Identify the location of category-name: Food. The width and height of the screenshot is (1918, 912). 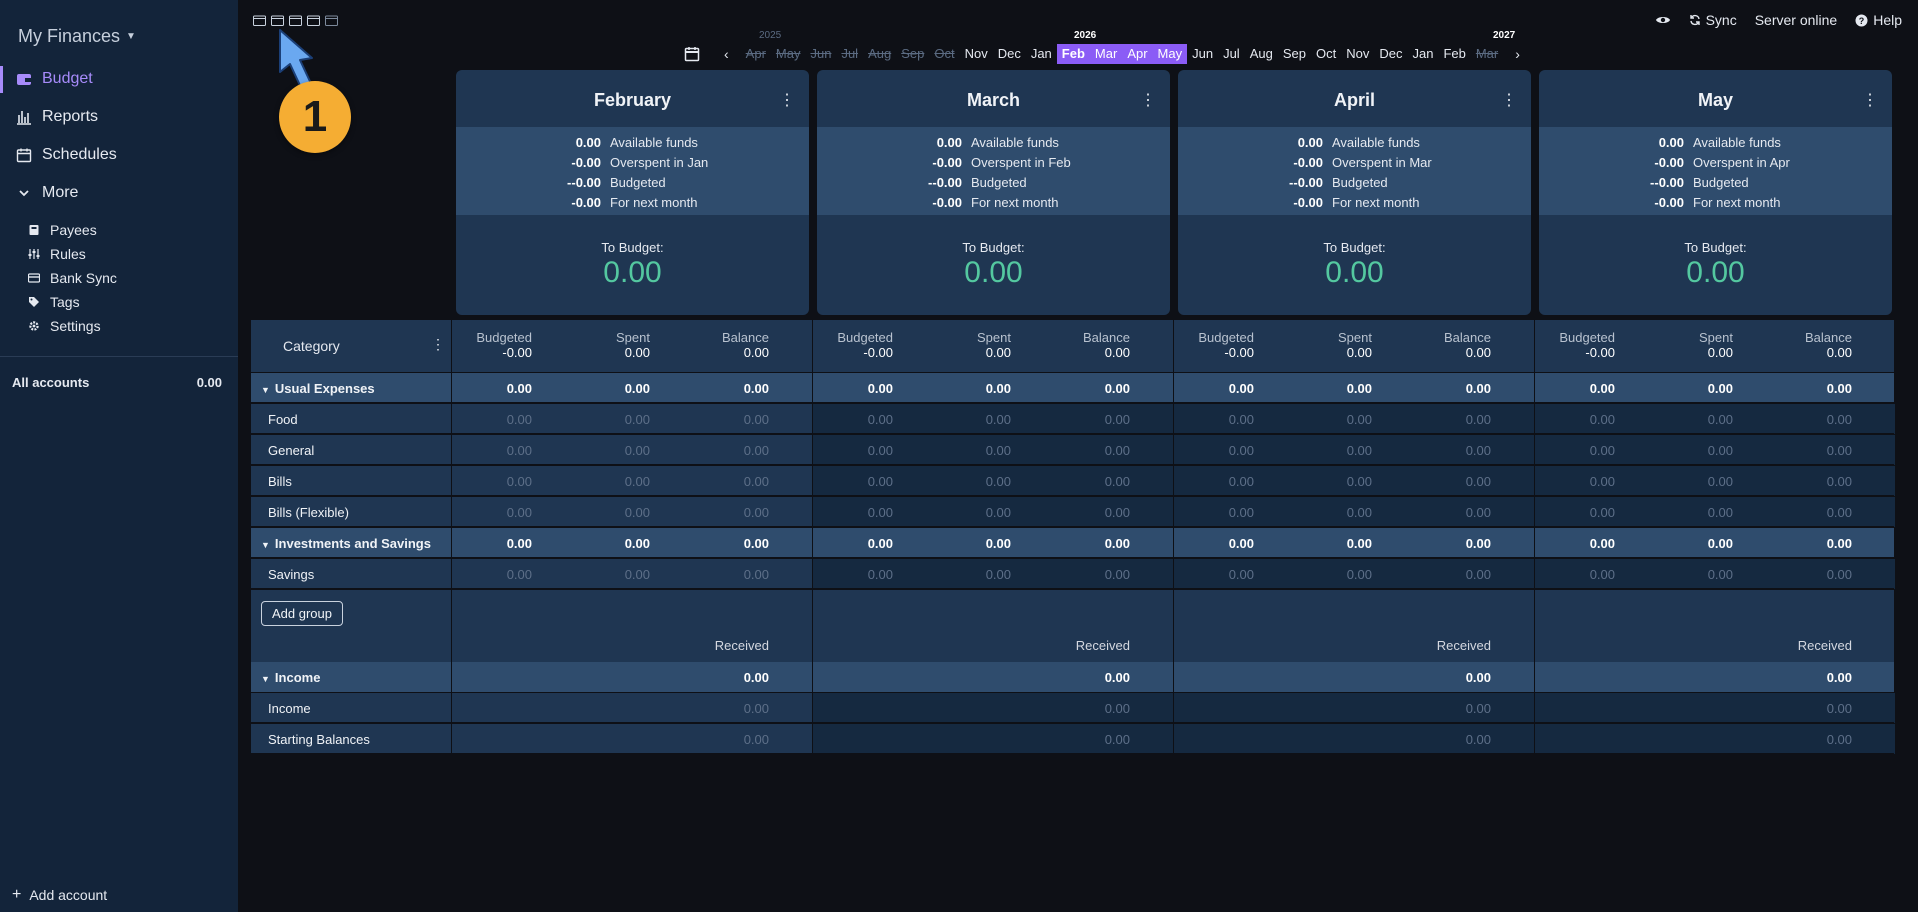
(283, 419).